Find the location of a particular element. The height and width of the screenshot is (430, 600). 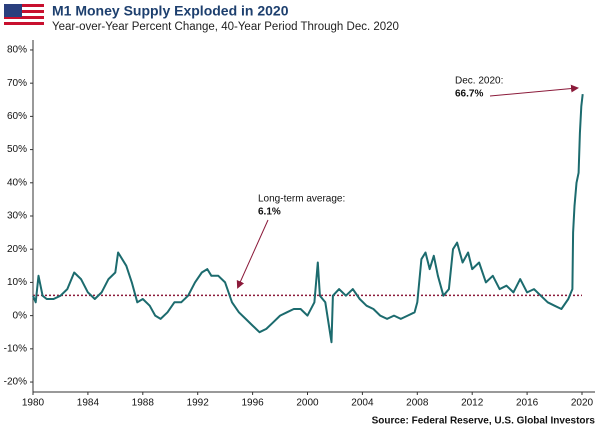

x-tick-label: 1992 is located at coordinates (198, 403).